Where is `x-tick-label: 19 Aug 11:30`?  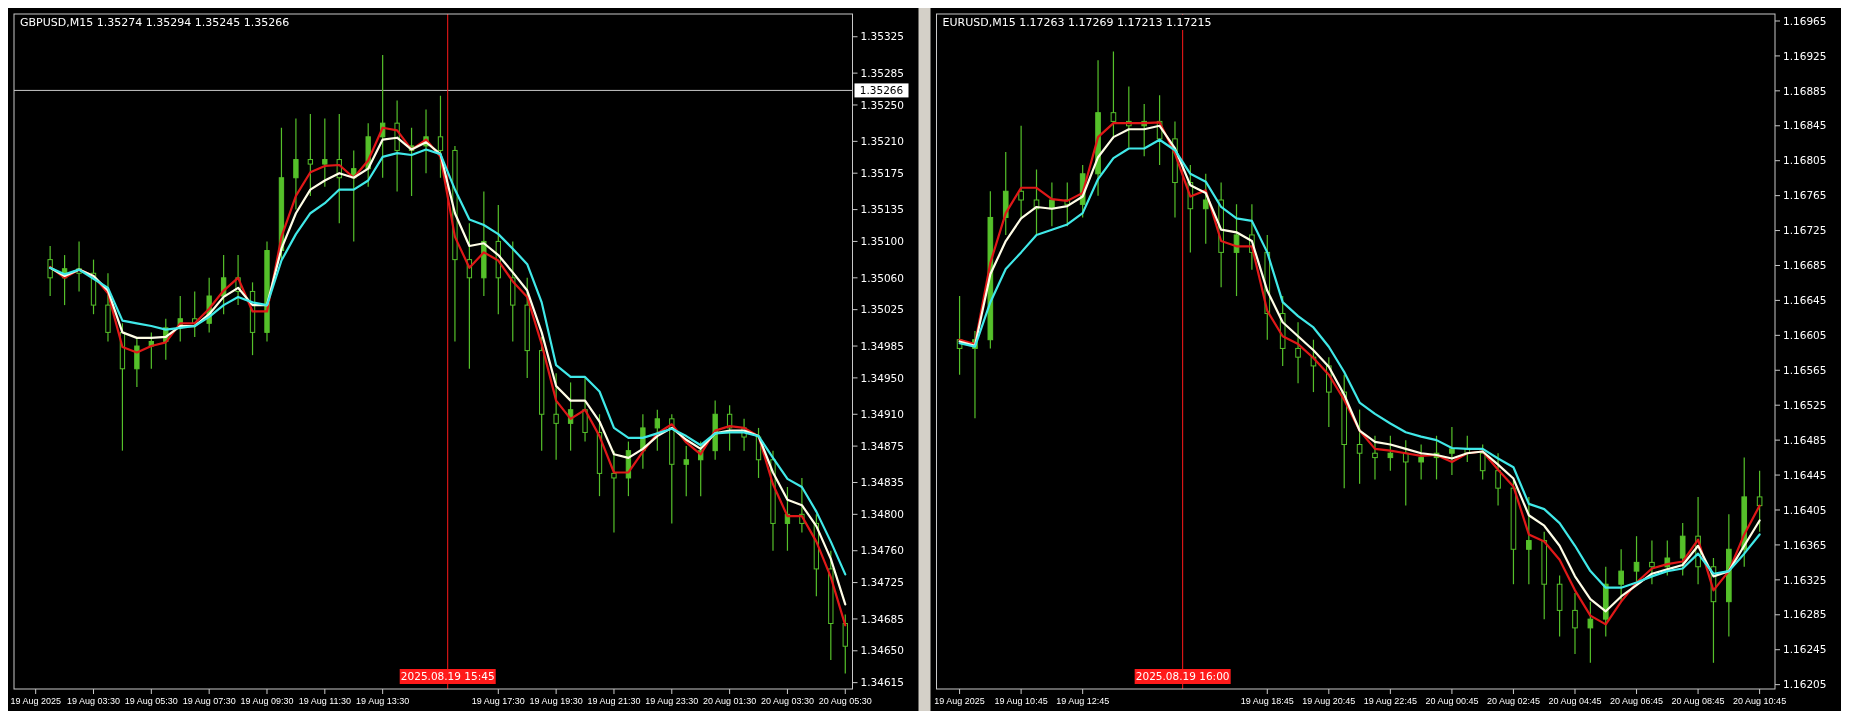
x-tick-label: 19 Aug 11:30 is located at coordinates (325, 701).